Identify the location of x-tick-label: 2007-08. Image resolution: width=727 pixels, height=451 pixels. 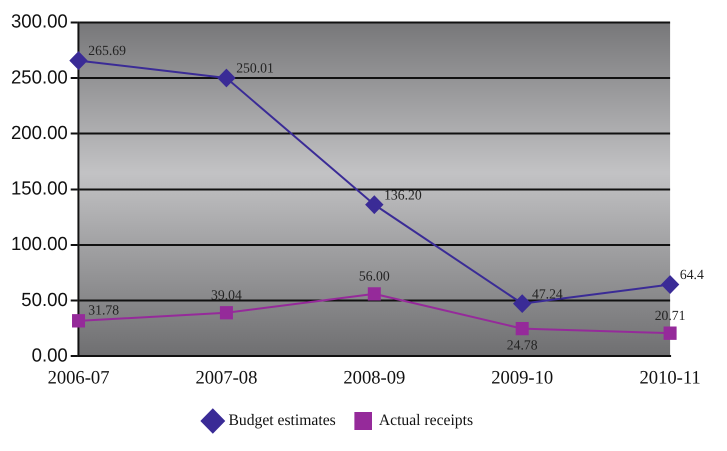
(226, 378).